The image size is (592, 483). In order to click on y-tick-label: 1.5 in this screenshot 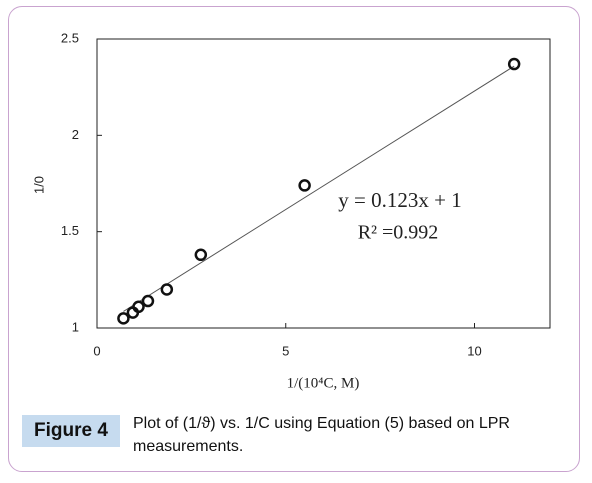, I will do `click(70, 230)`.